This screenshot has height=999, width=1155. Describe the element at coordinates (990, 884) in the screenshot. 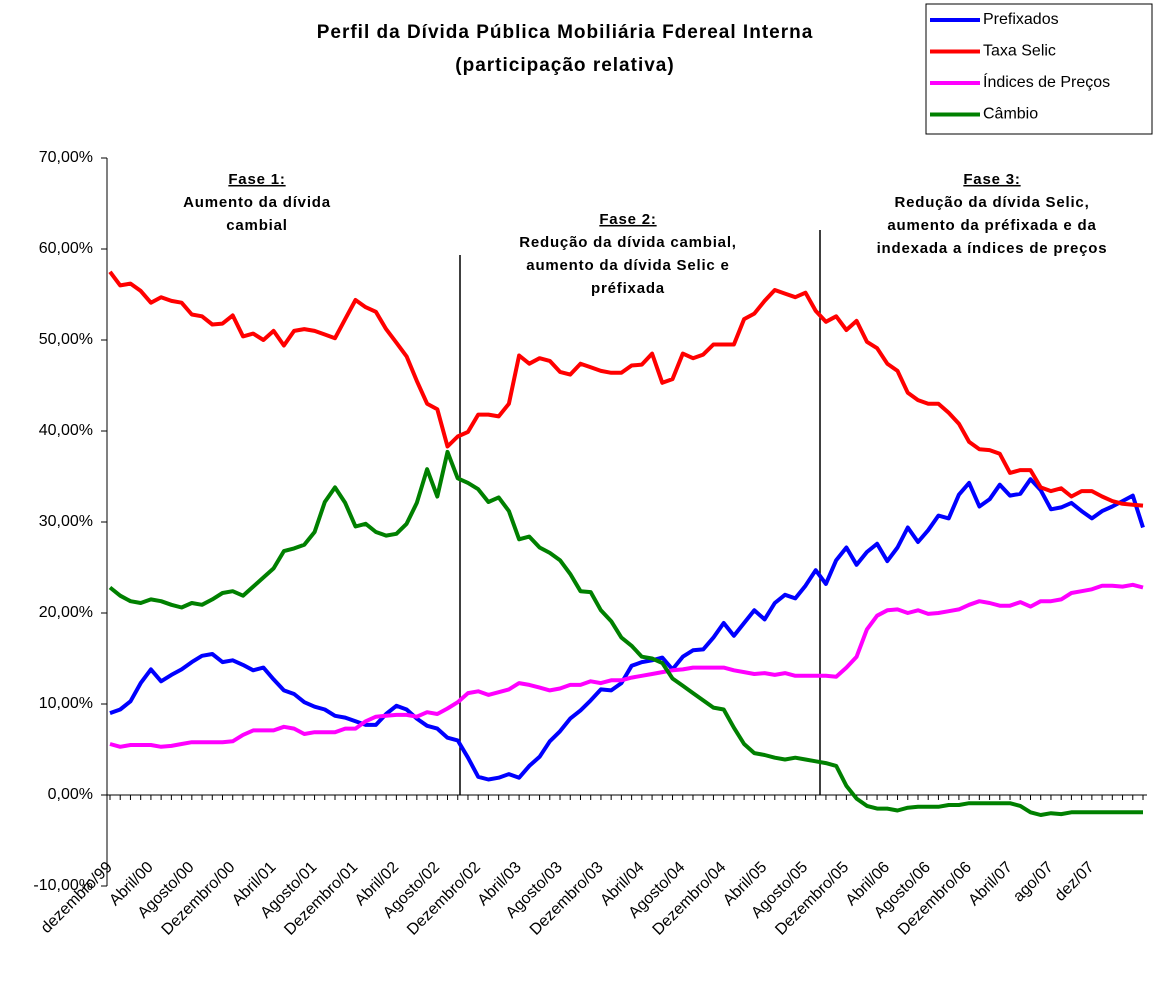

I see `x-tick-label: Abril/07` at that location.